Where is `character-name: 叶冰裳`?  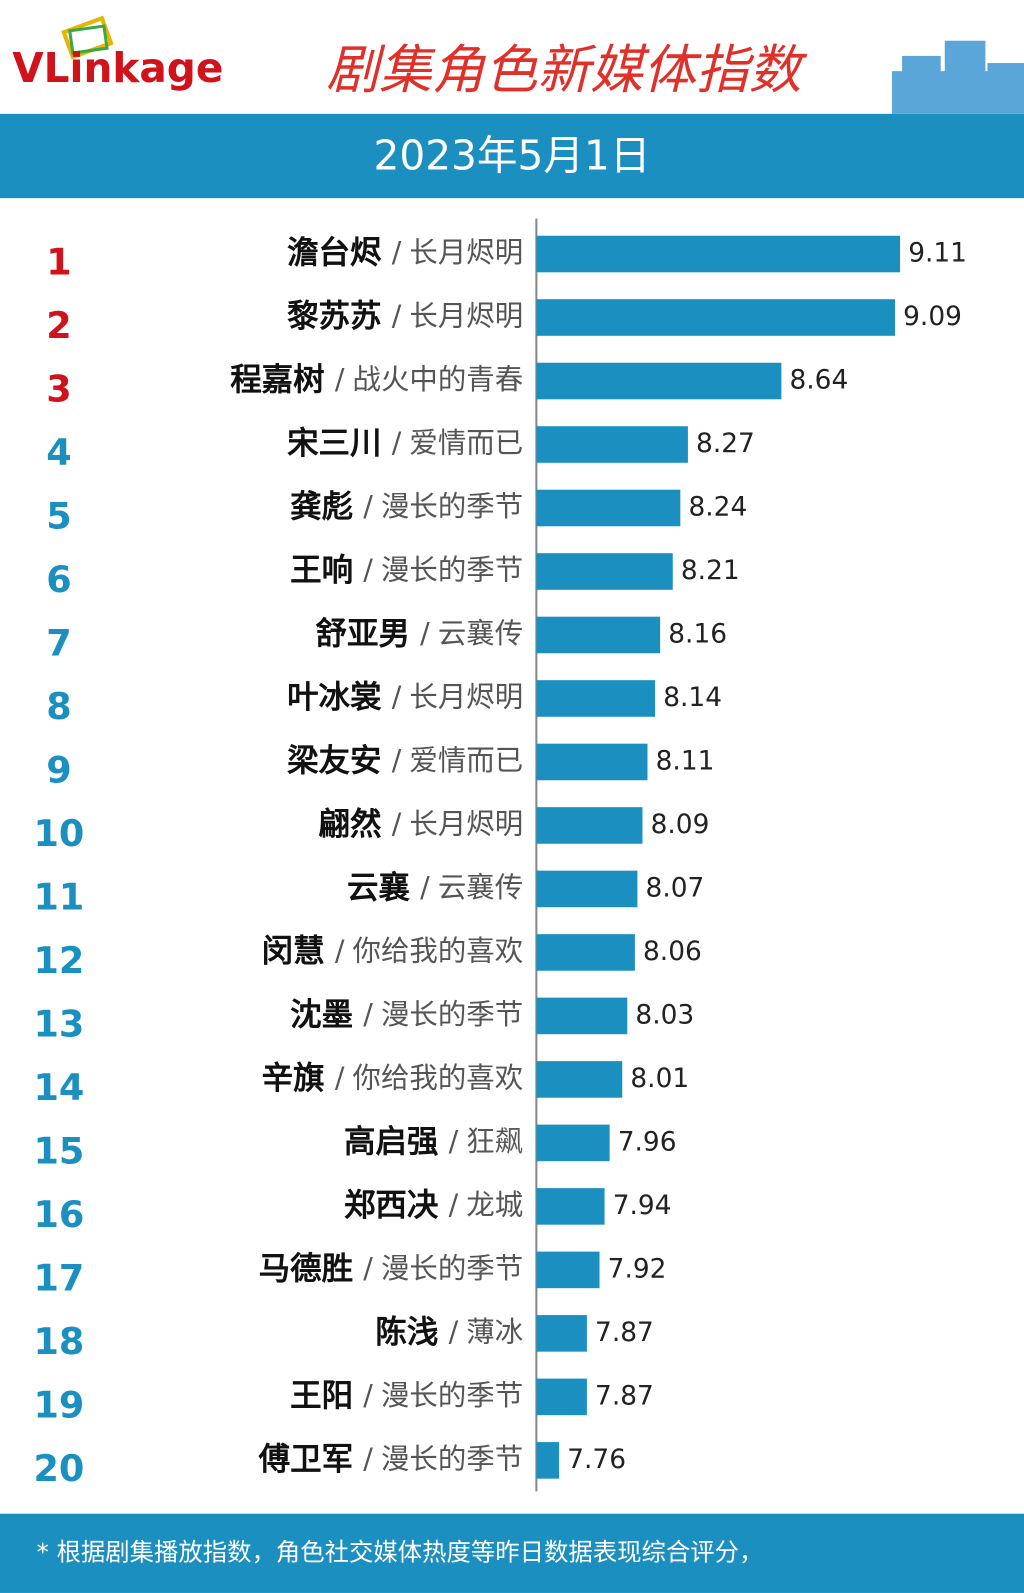
character-name: 叶冰裳 is located at coordinates (334, 697).